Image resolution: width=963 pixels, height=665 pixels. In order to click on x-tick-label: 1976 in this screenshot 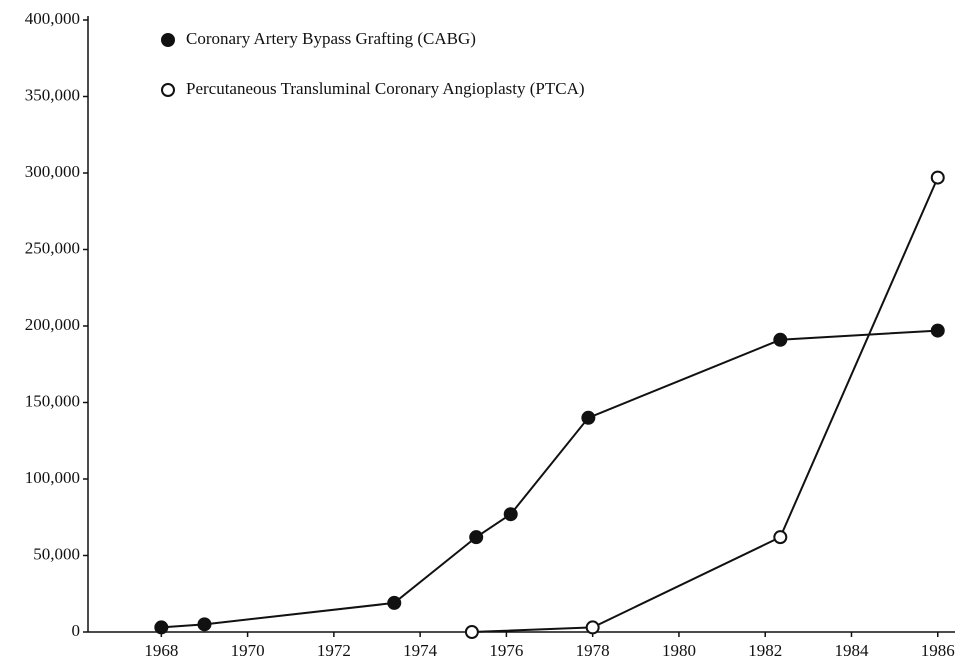, I will do `click(506, 650)`.